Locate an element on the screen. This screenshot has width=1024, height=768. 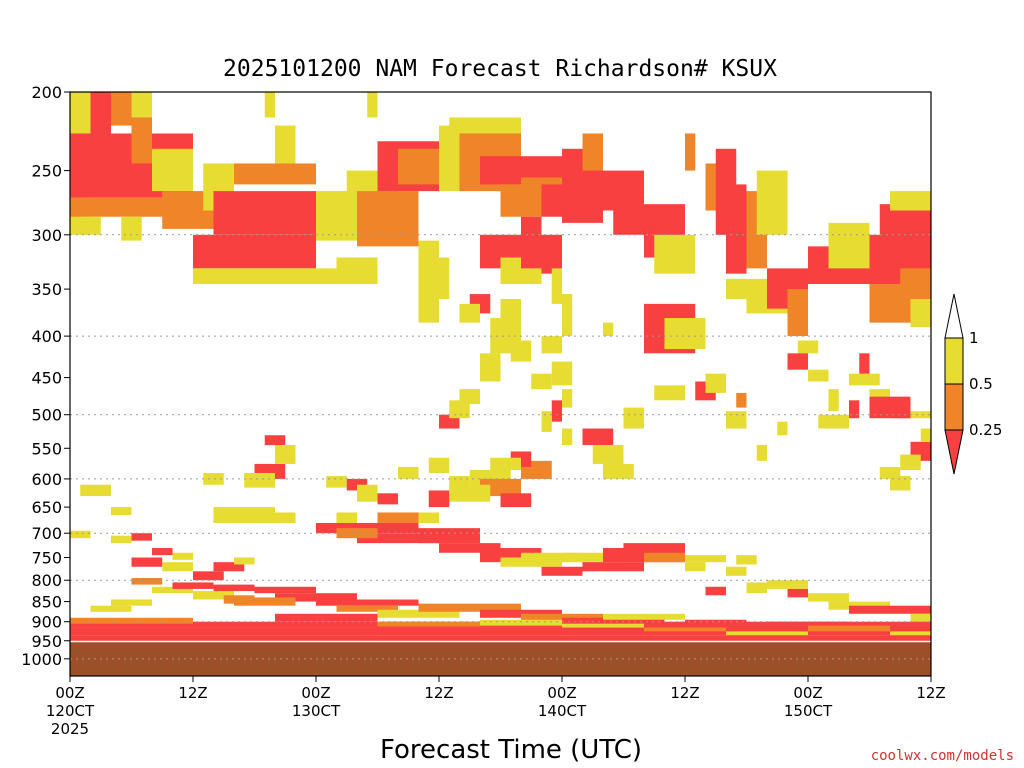
y-tick-label: 800 is located at coordinates (46, 580).